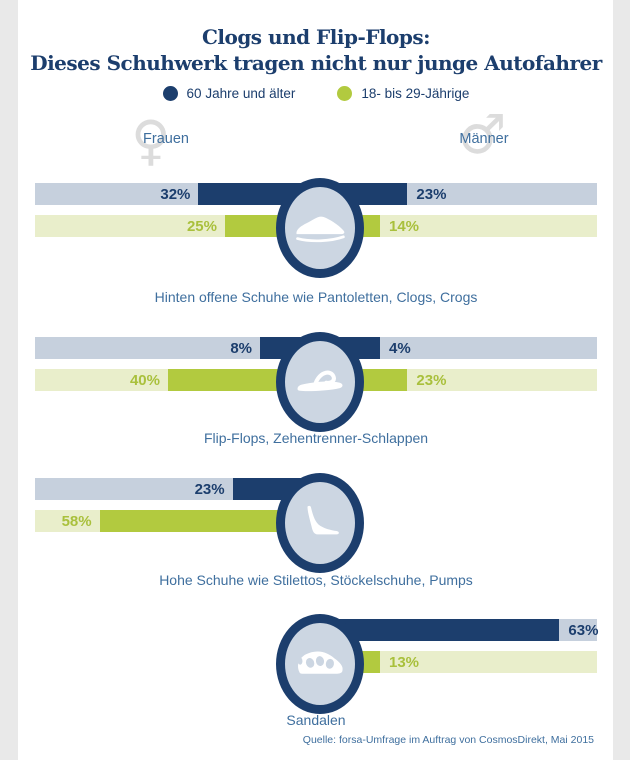 The image size is (630, 760). What do you see at coordinates (404, 226) in the screenshot?
I see `percent-label-younger-men: 14%` at bounding box center [404, 226].